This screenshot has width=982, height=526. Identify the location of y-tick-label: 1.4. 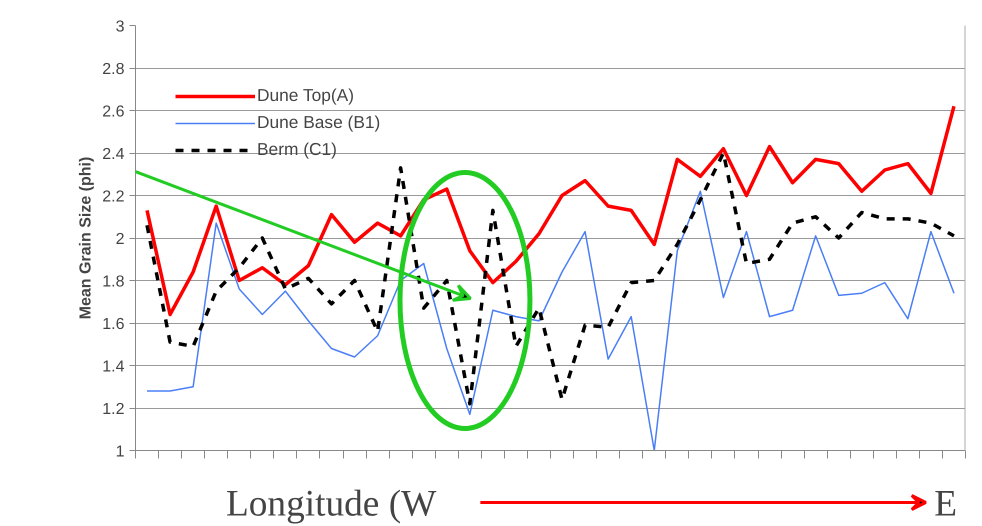
(113, 367).